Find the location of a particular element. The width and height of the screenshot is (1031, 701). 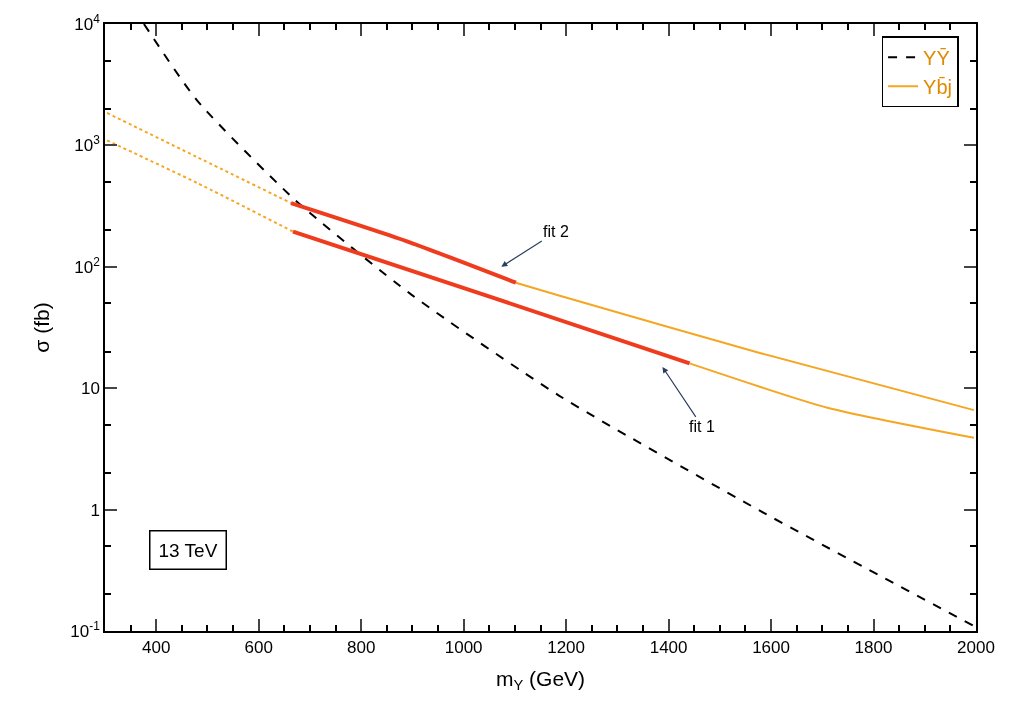

x-tick-label: 400 is located at coordinates (156, 648).